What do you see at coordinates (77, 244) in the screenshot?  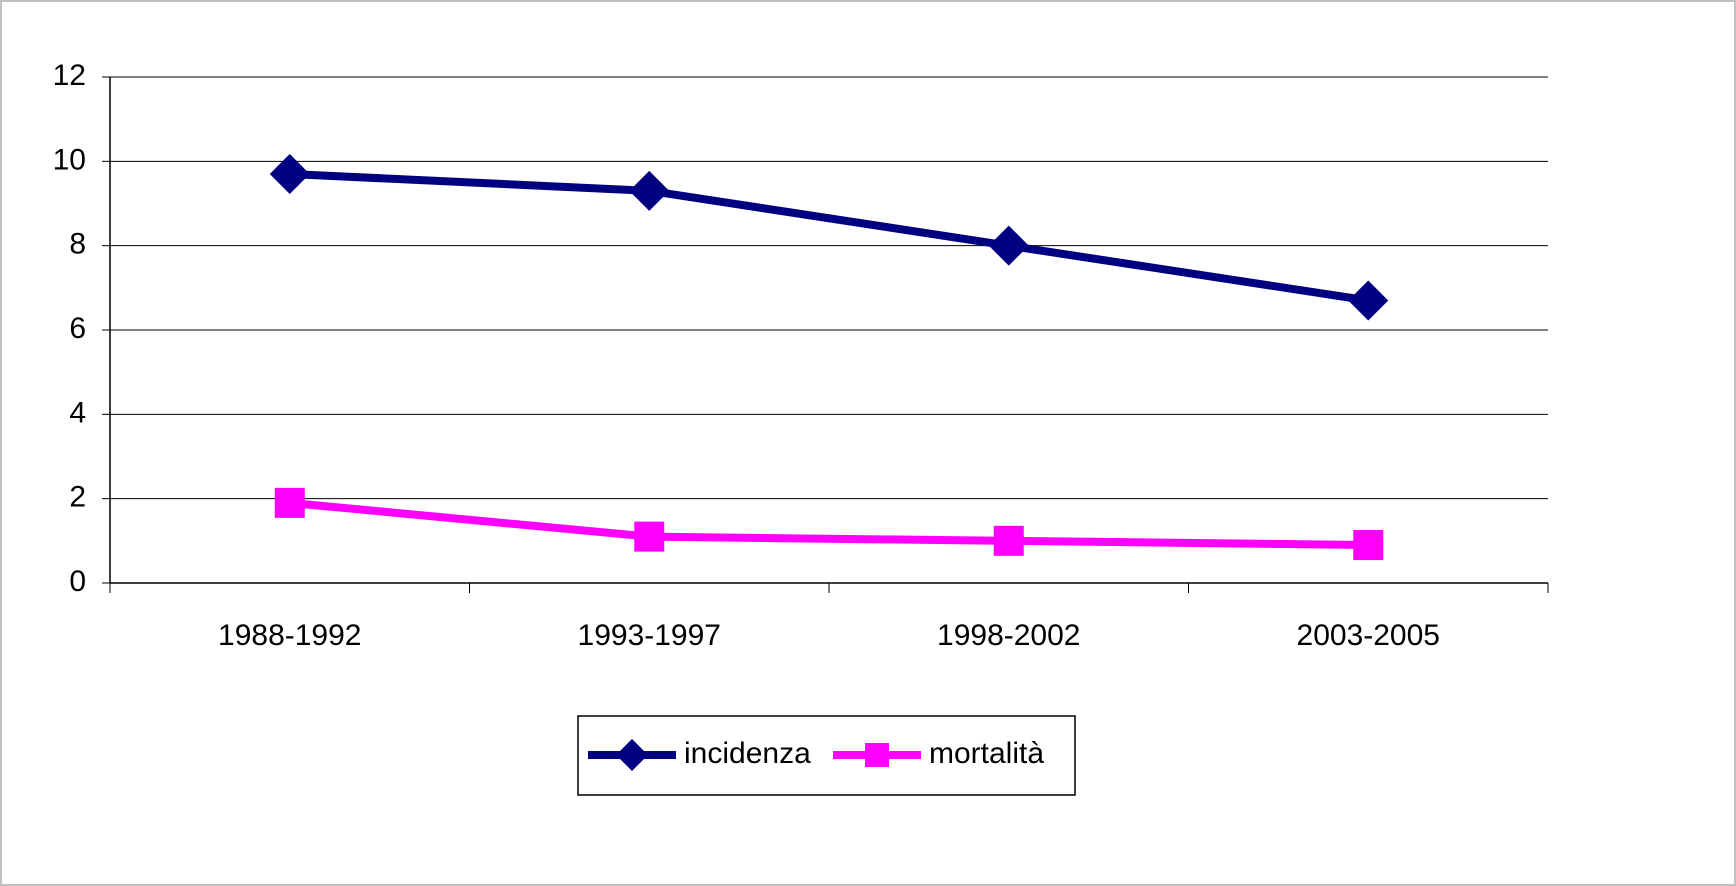 I see `y-tick-label: 8` at bounding box center [77, 244].